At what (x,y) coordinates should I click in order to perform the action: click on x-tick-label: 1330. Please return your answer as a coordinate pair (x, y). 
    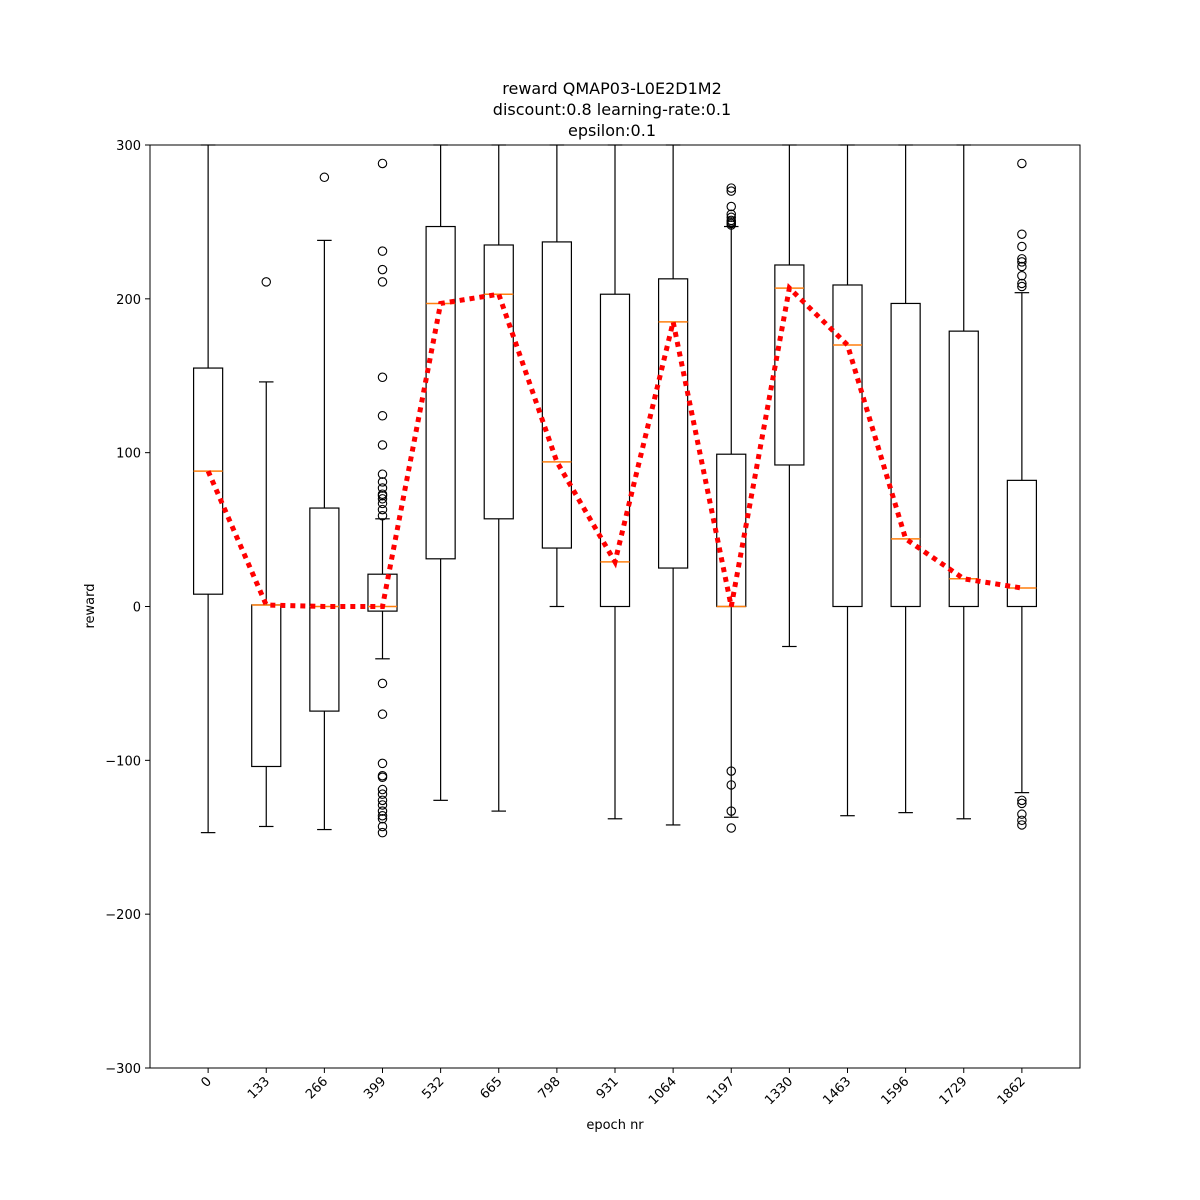
    Looking at the image, I should click on (779, 1091).